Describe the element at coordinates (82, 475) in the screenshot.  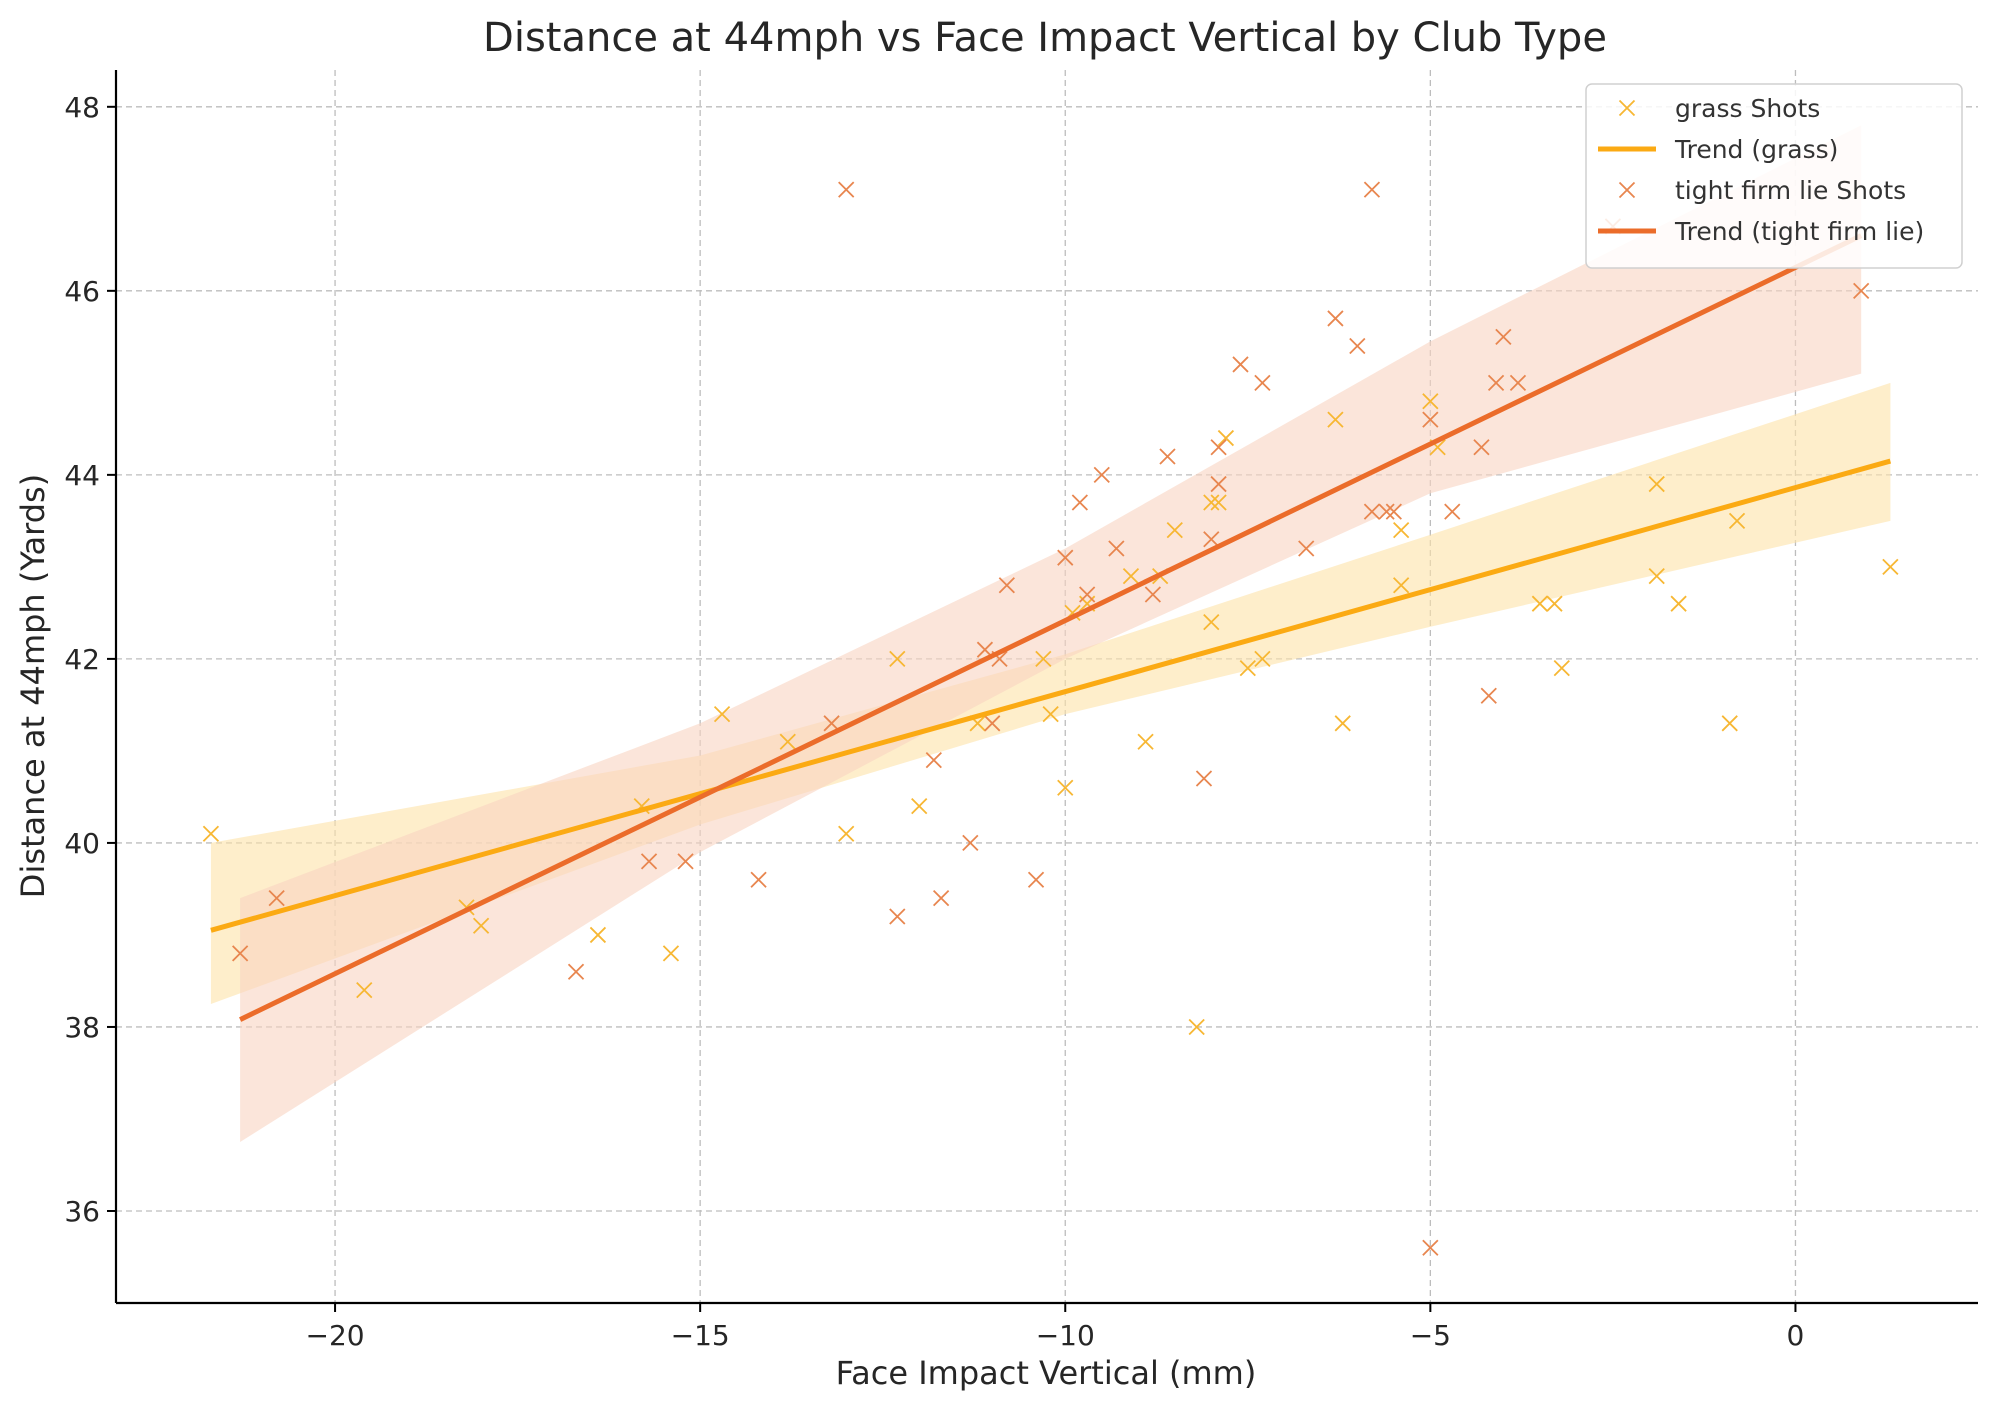
I see `y-tick-label: 44` at that location.